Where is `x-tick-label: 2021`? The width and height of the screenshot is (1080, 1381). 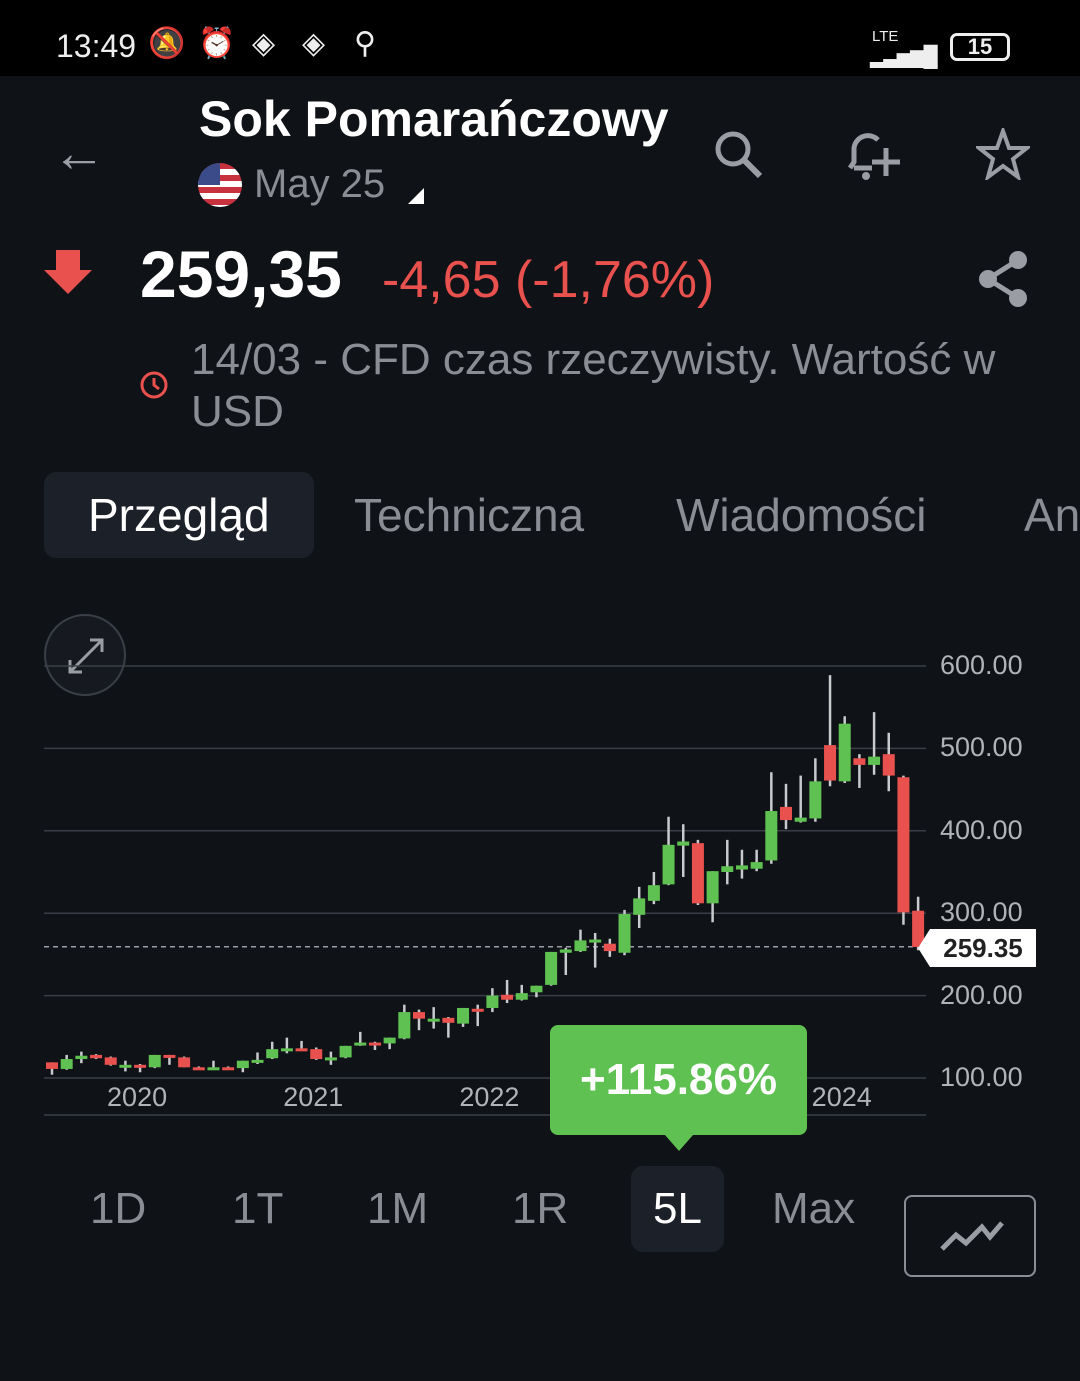 x-tick-label: 2021 is located at coordinates (313, 1097).